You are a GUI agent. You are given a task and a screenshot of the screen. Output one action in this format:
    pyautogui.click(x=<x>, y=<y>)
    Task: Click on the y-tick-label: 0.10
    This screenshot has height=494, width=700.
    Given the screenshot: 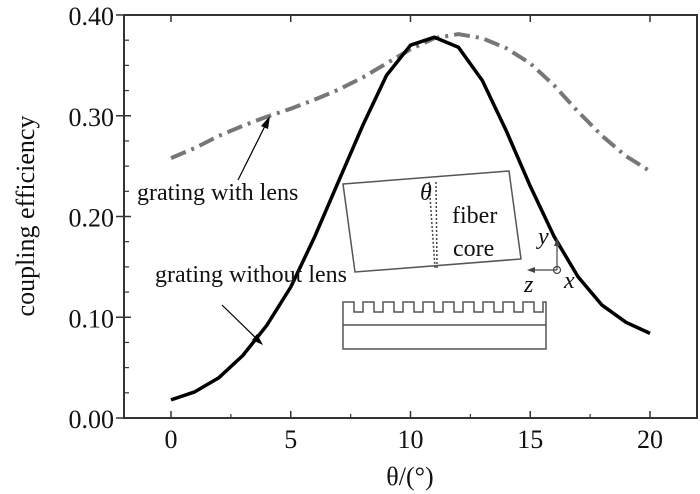 What is the action you would take?
    pyautogui.click(x=92, y=318)
    